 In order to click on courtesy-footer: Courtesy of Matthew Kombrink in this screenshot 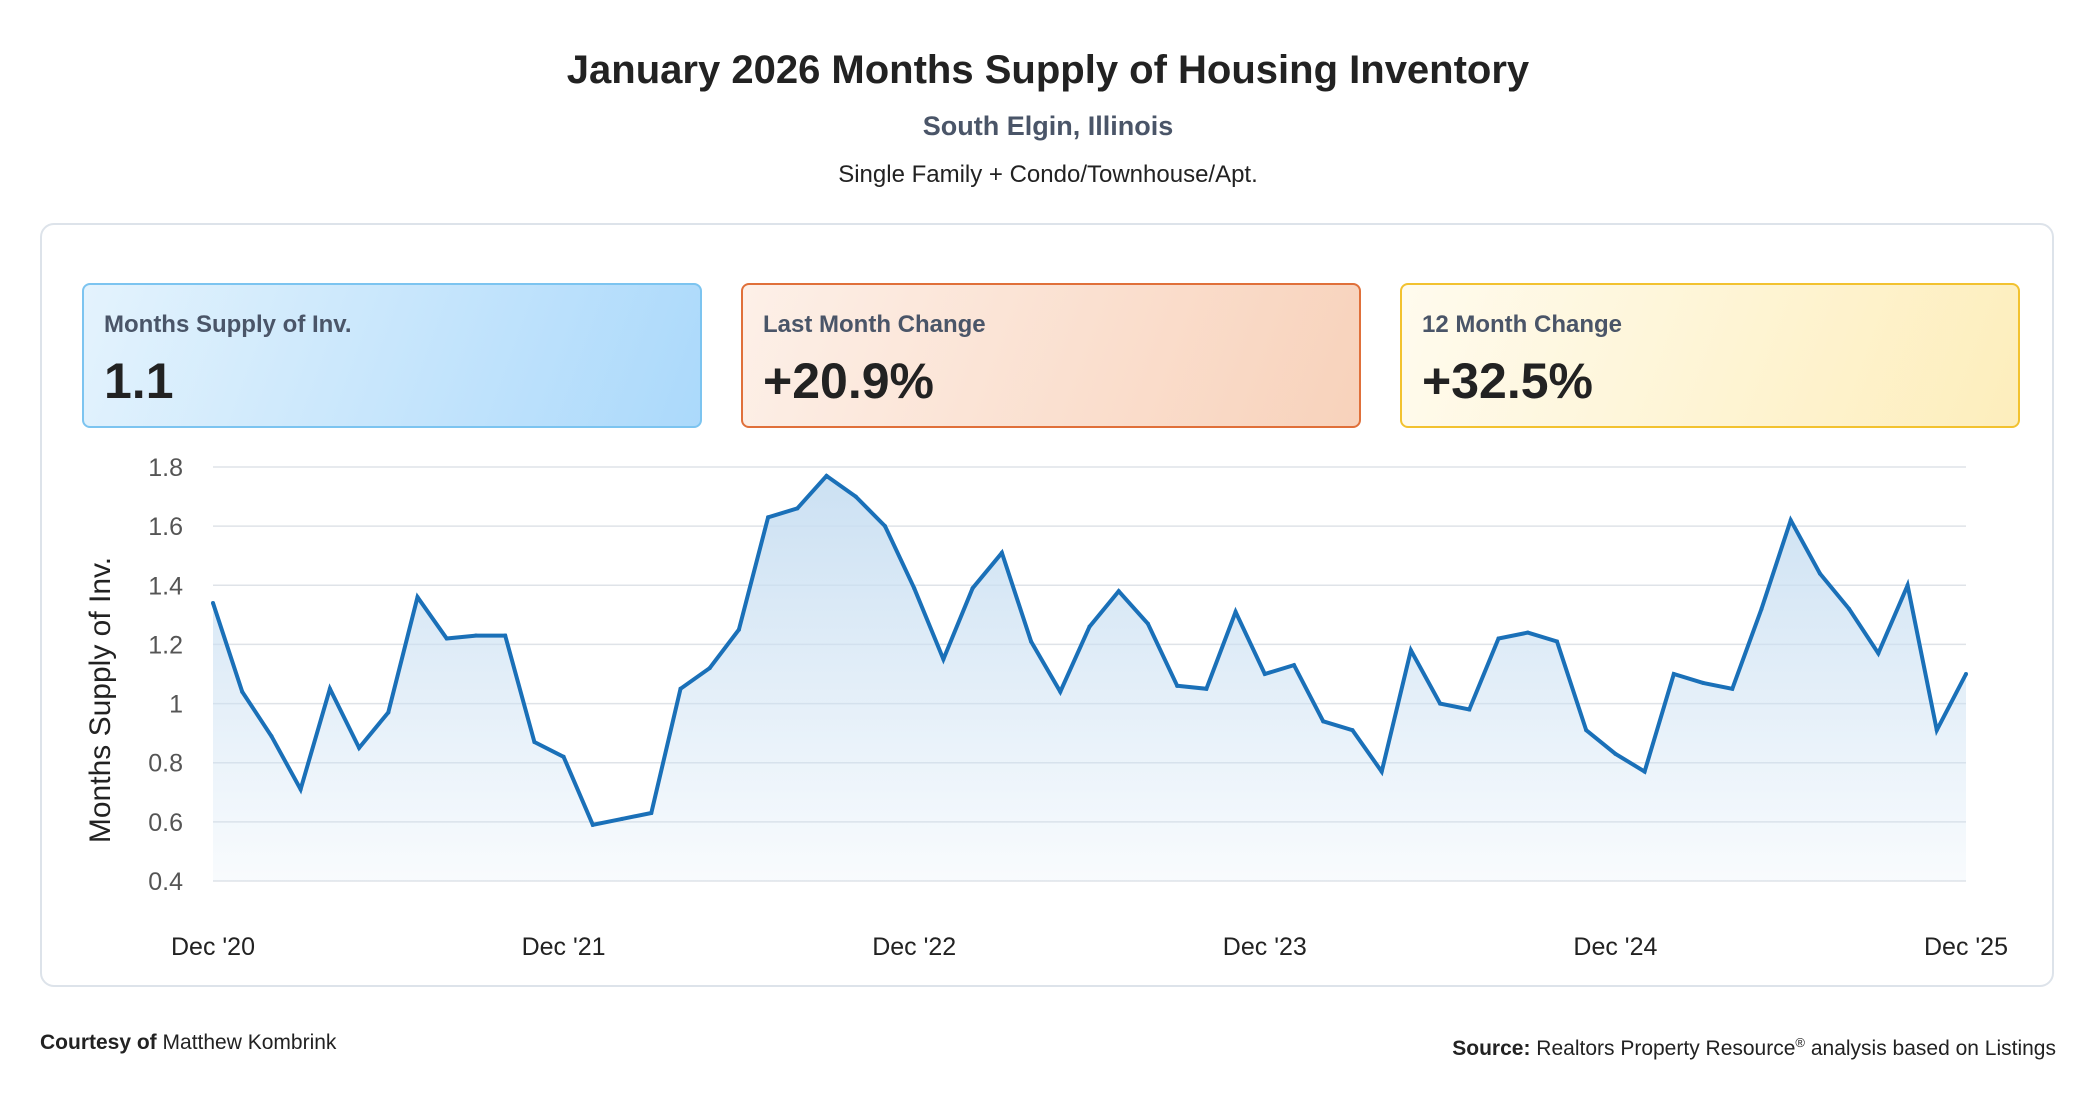, I will do `click(188, 1043)`.